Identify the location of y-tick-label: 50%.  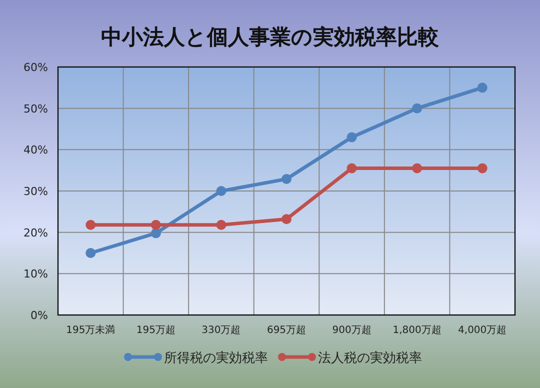
(36, 109).